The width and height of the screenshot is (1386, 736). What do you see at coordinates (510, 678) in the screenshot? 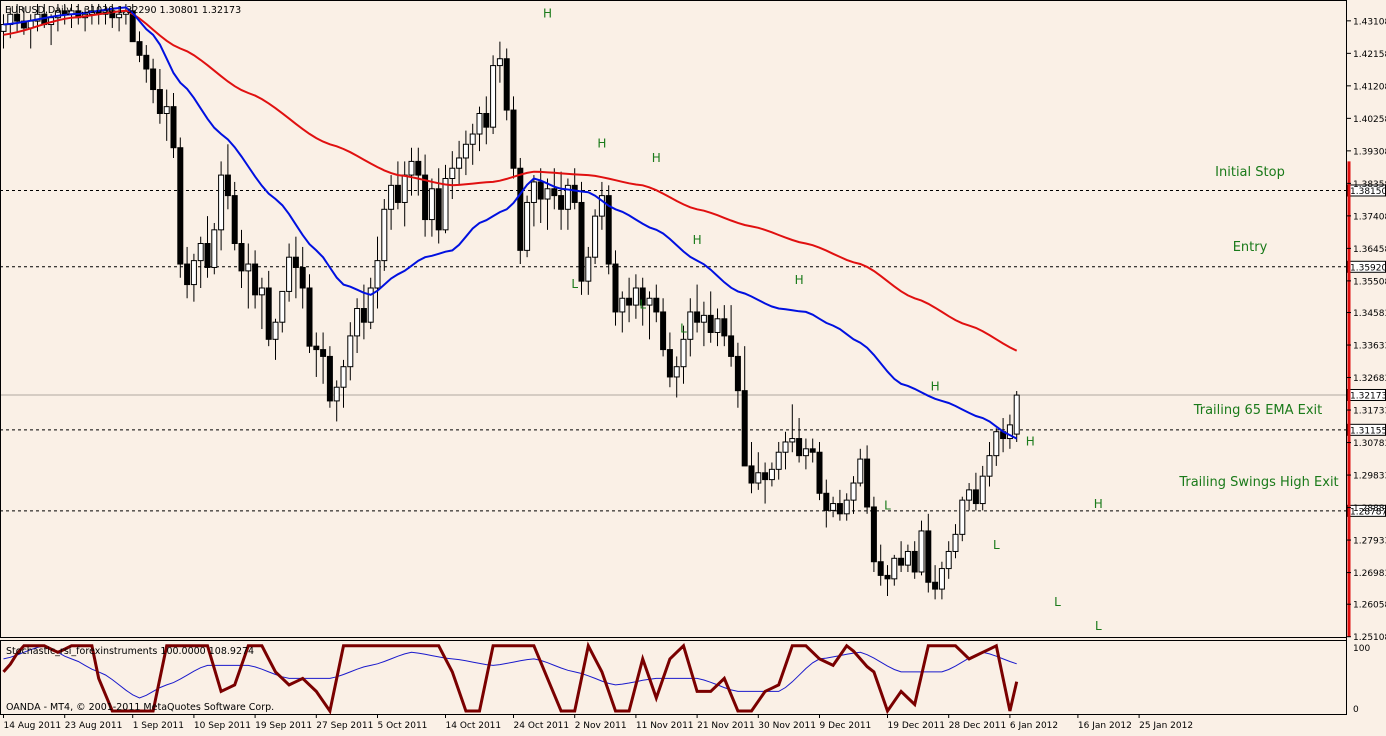
I see `stochastic-main-line` at bounding box center [510, 678].